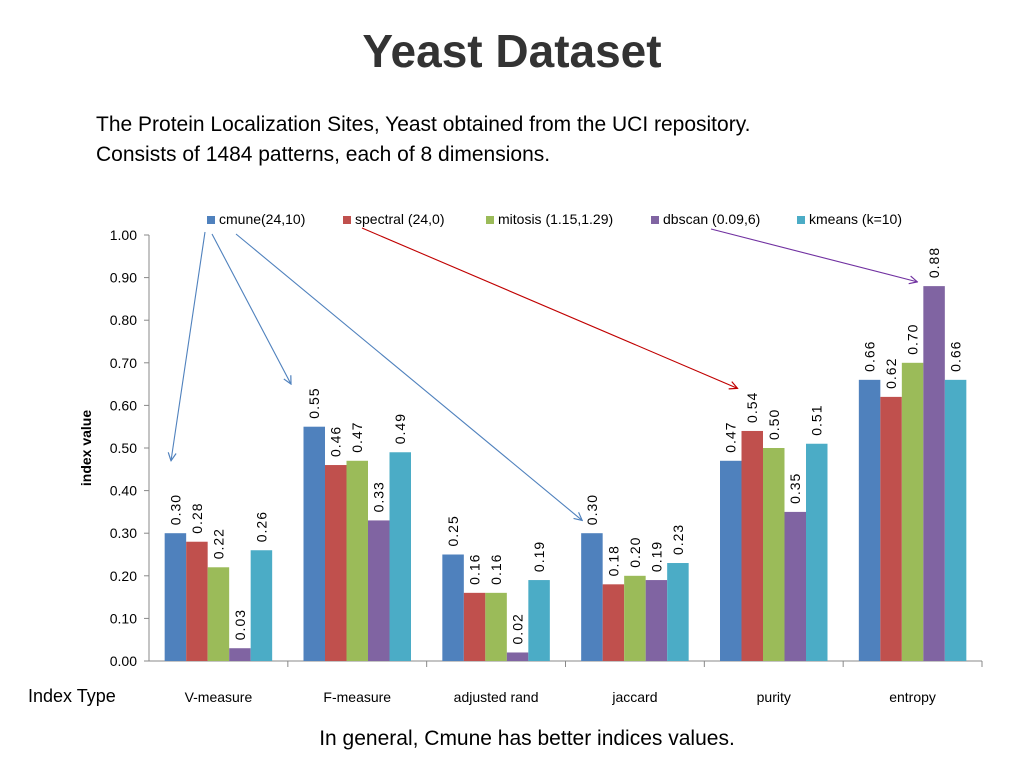  Describe the element at coordinates (262, 219) in the screenshot. I see `legend-label-cmune-24-10: cmune(24,10)` at that location.